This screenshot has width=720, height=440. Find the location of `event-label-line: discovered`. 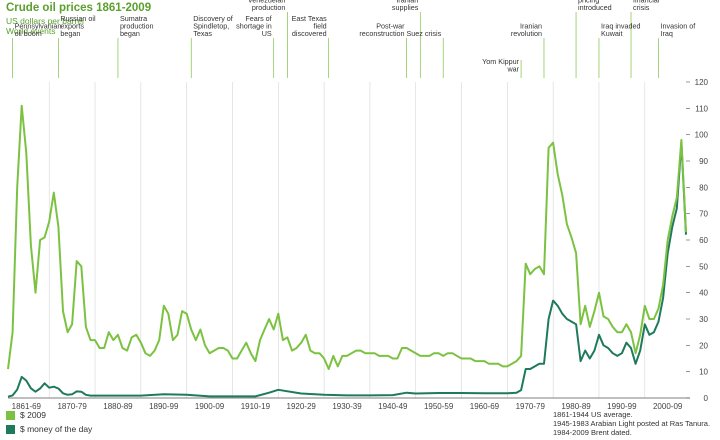

event-label-line: discovered is located at coordinates (309, 33).